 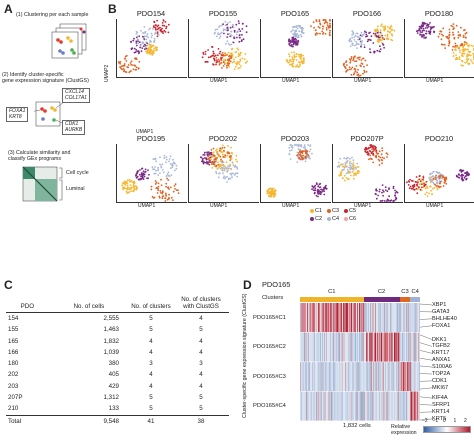 What do you see at coordinates (69, 41) in the screenshot?
I see `clustering-illustration` at bounding box center [69, 41].